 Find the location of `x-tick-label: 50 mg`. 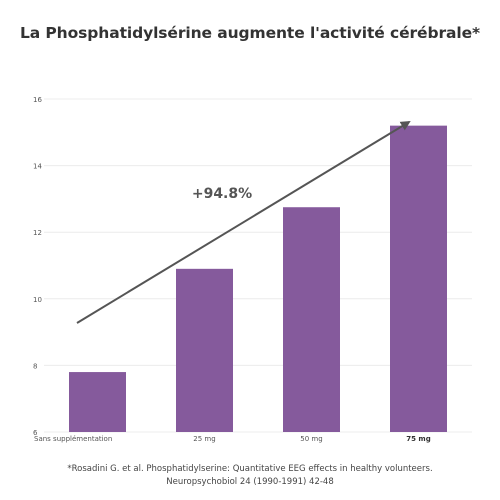

x-tick-label: 50 mg is located at coordinates (311, 439).